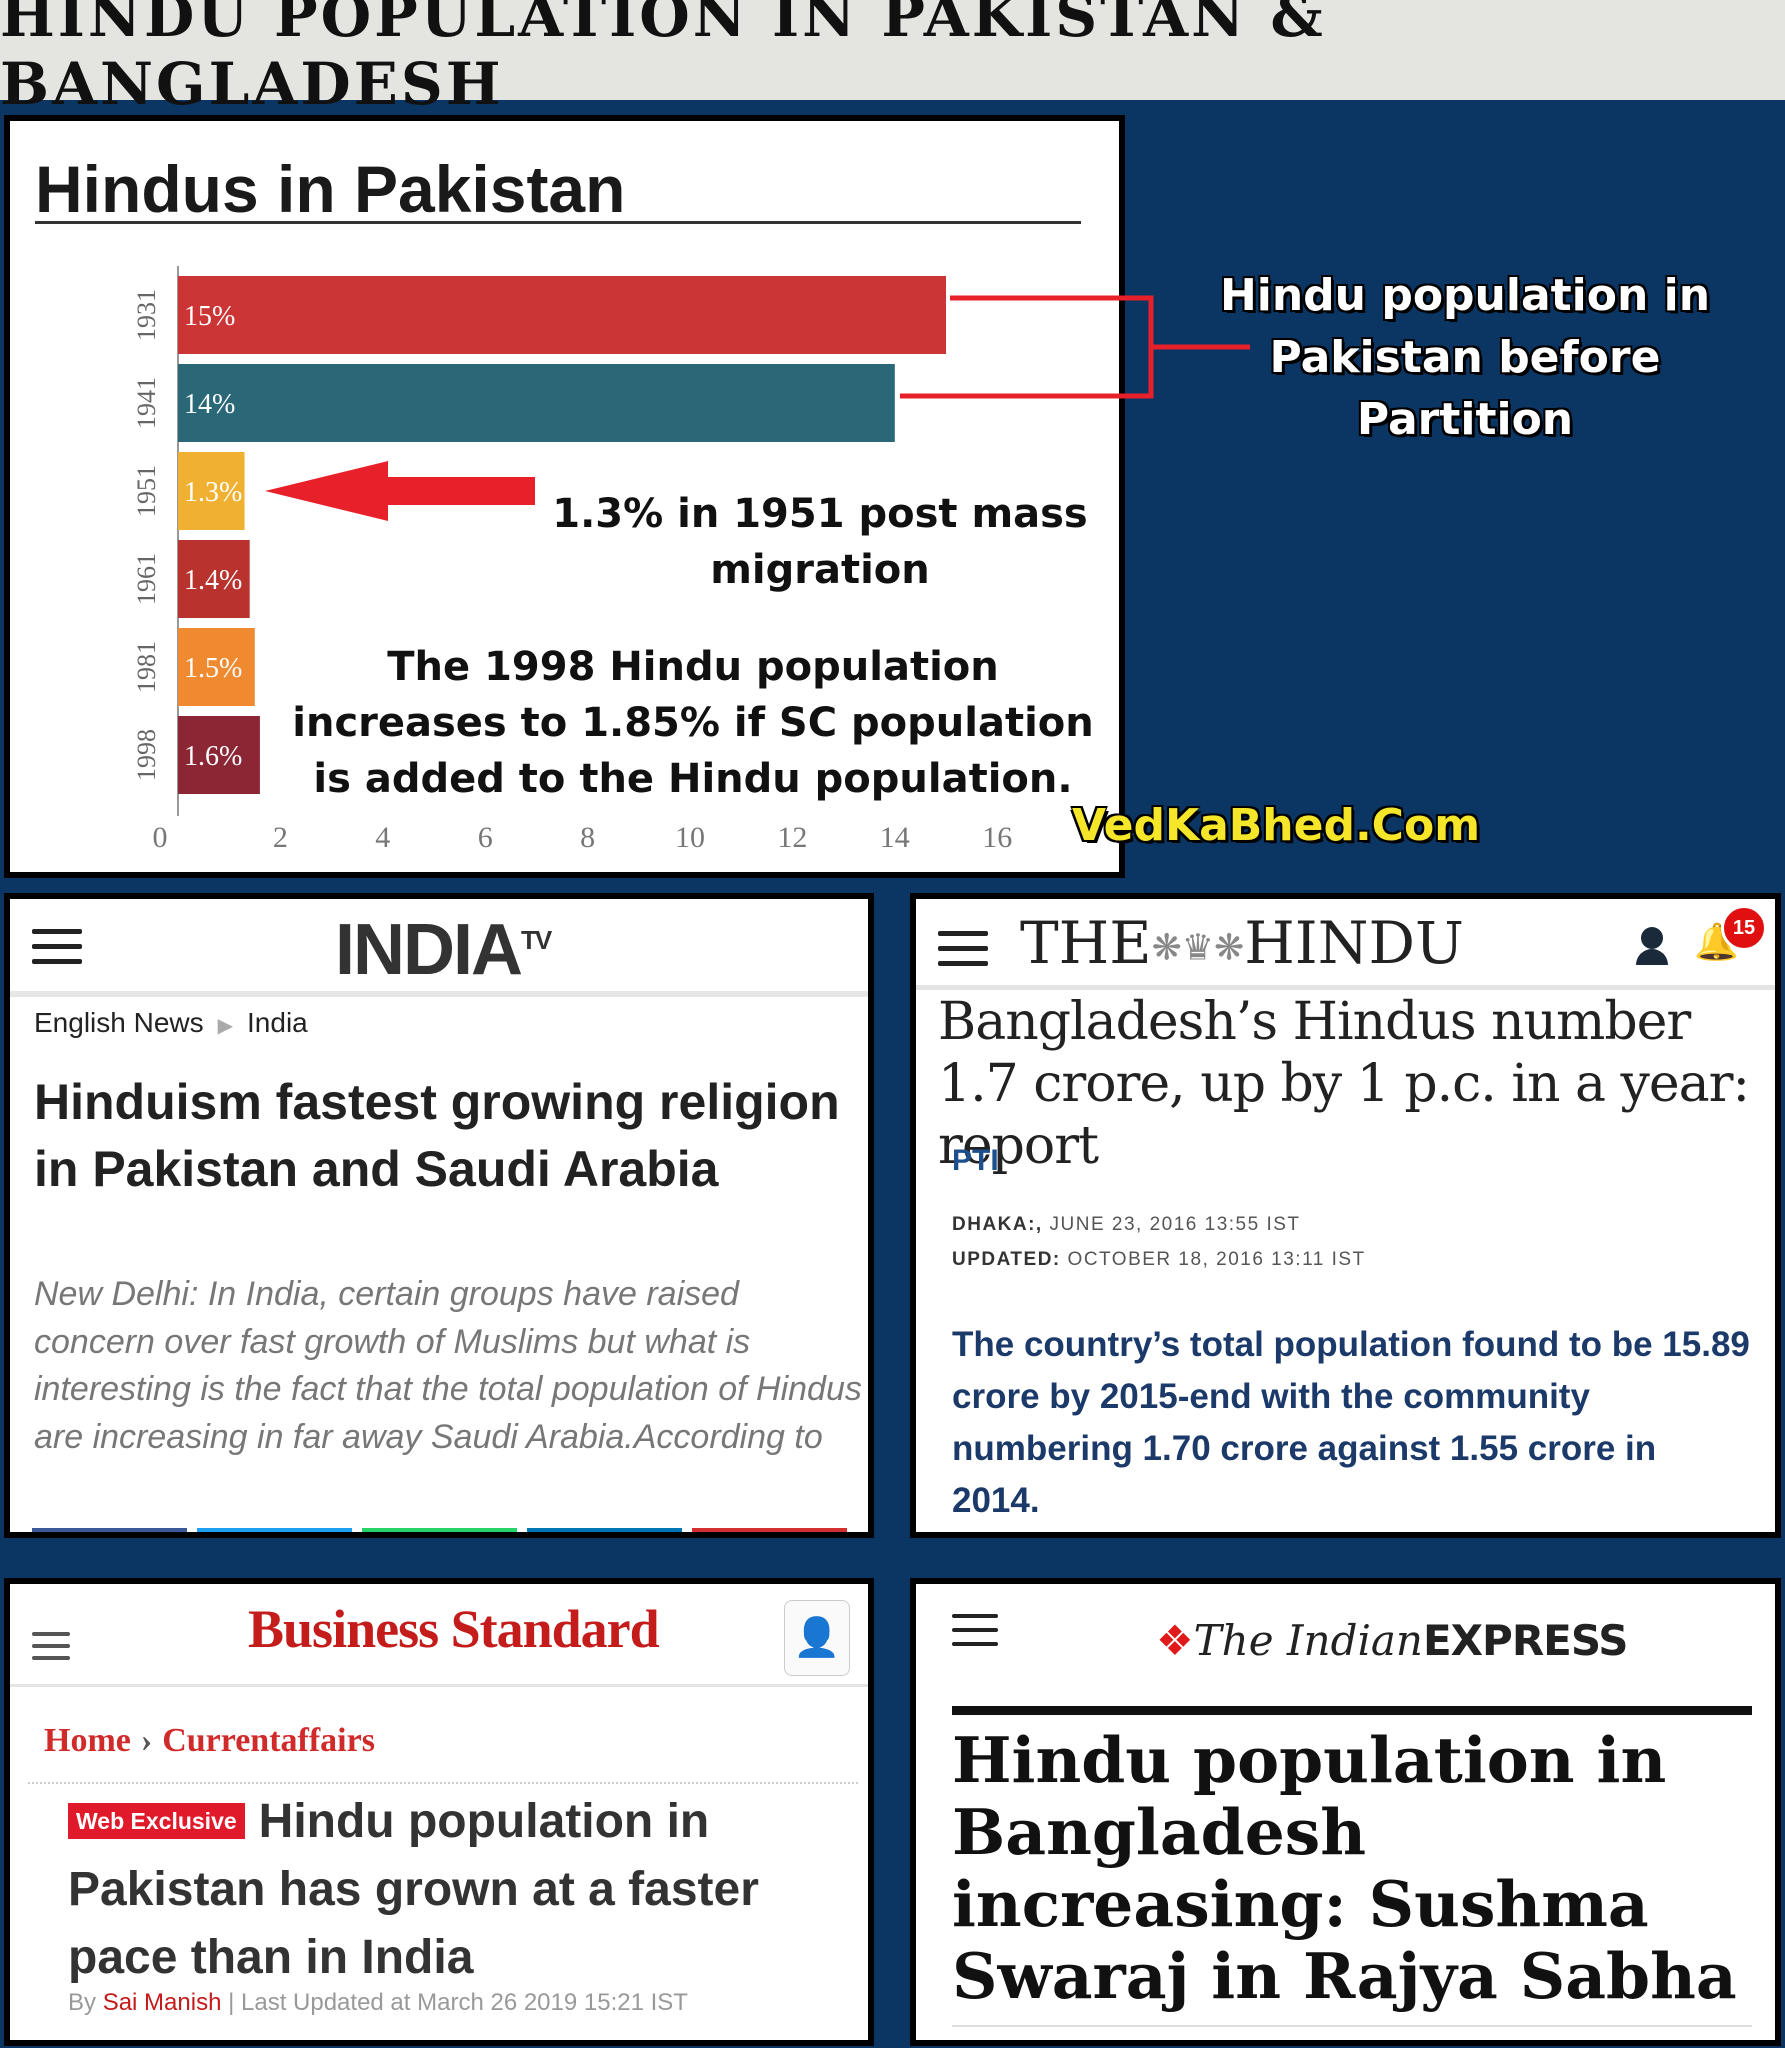 The width and height of the screenshot is (1785, 2048). What do you see at coordinates (536, 403) in the screenshot?
I see `bar-1941` at bounding box center [536, 403].